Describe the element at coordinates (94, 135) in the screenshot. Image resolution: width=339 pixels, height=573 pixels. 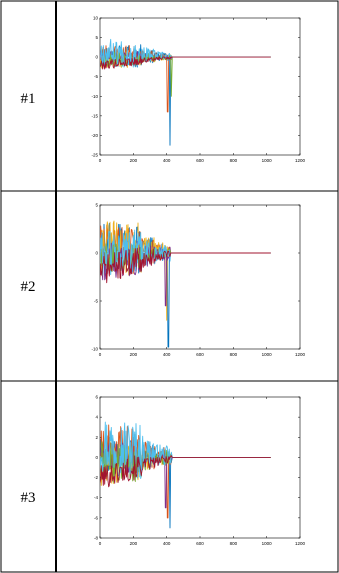
I see `y-tick-label: -20` at that location.